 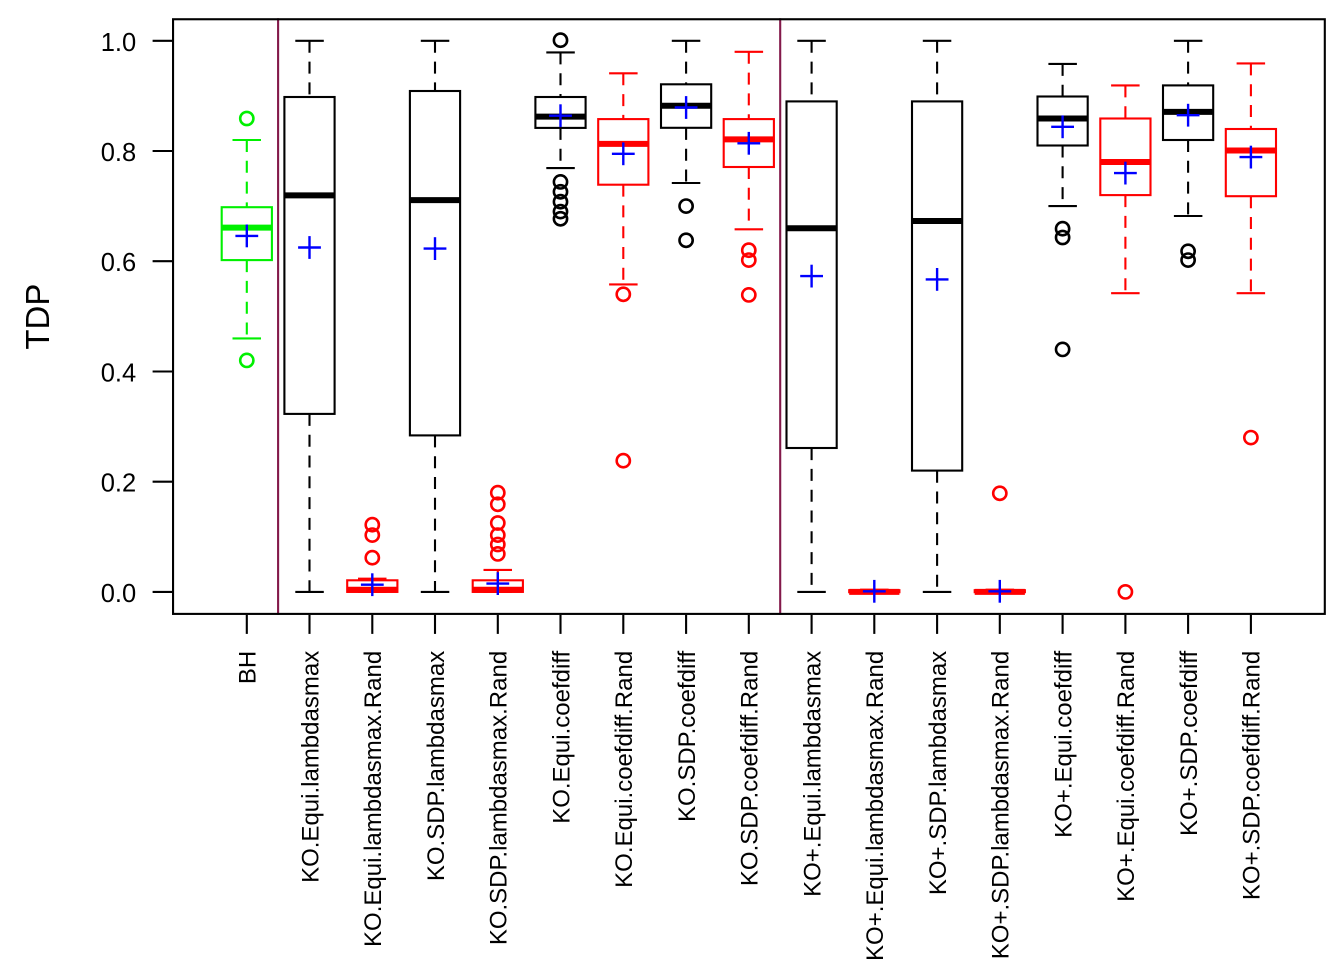 I want to click on svg-text: KO.Equi.lambdasmax.Rand, so click(x=373, y=799).